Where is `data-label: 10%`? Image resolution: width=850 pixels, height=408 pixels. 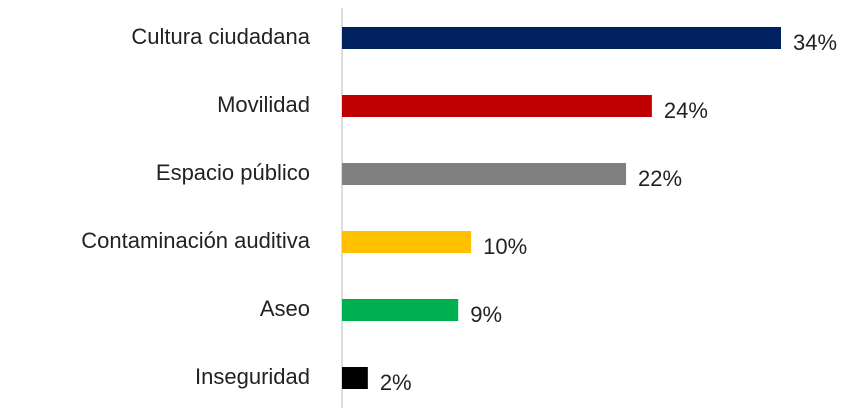 data-label: 10% is located at coordinates (505, 246).